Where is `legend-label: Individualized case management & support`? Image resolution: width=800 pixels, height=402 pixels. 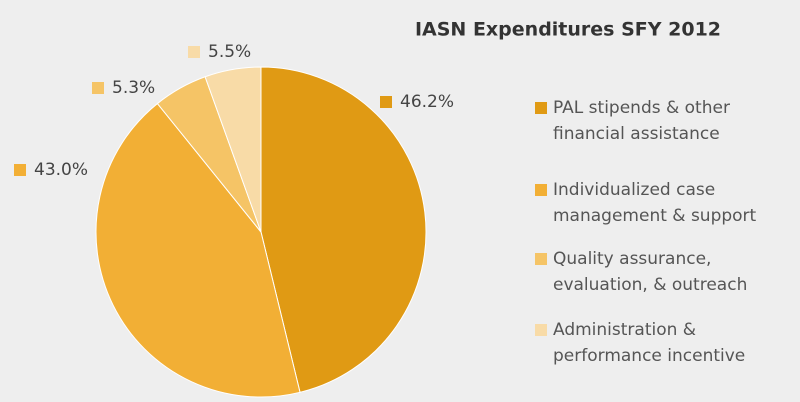
legend-label: Individualized case management & support is located at coordinates (655, 203).